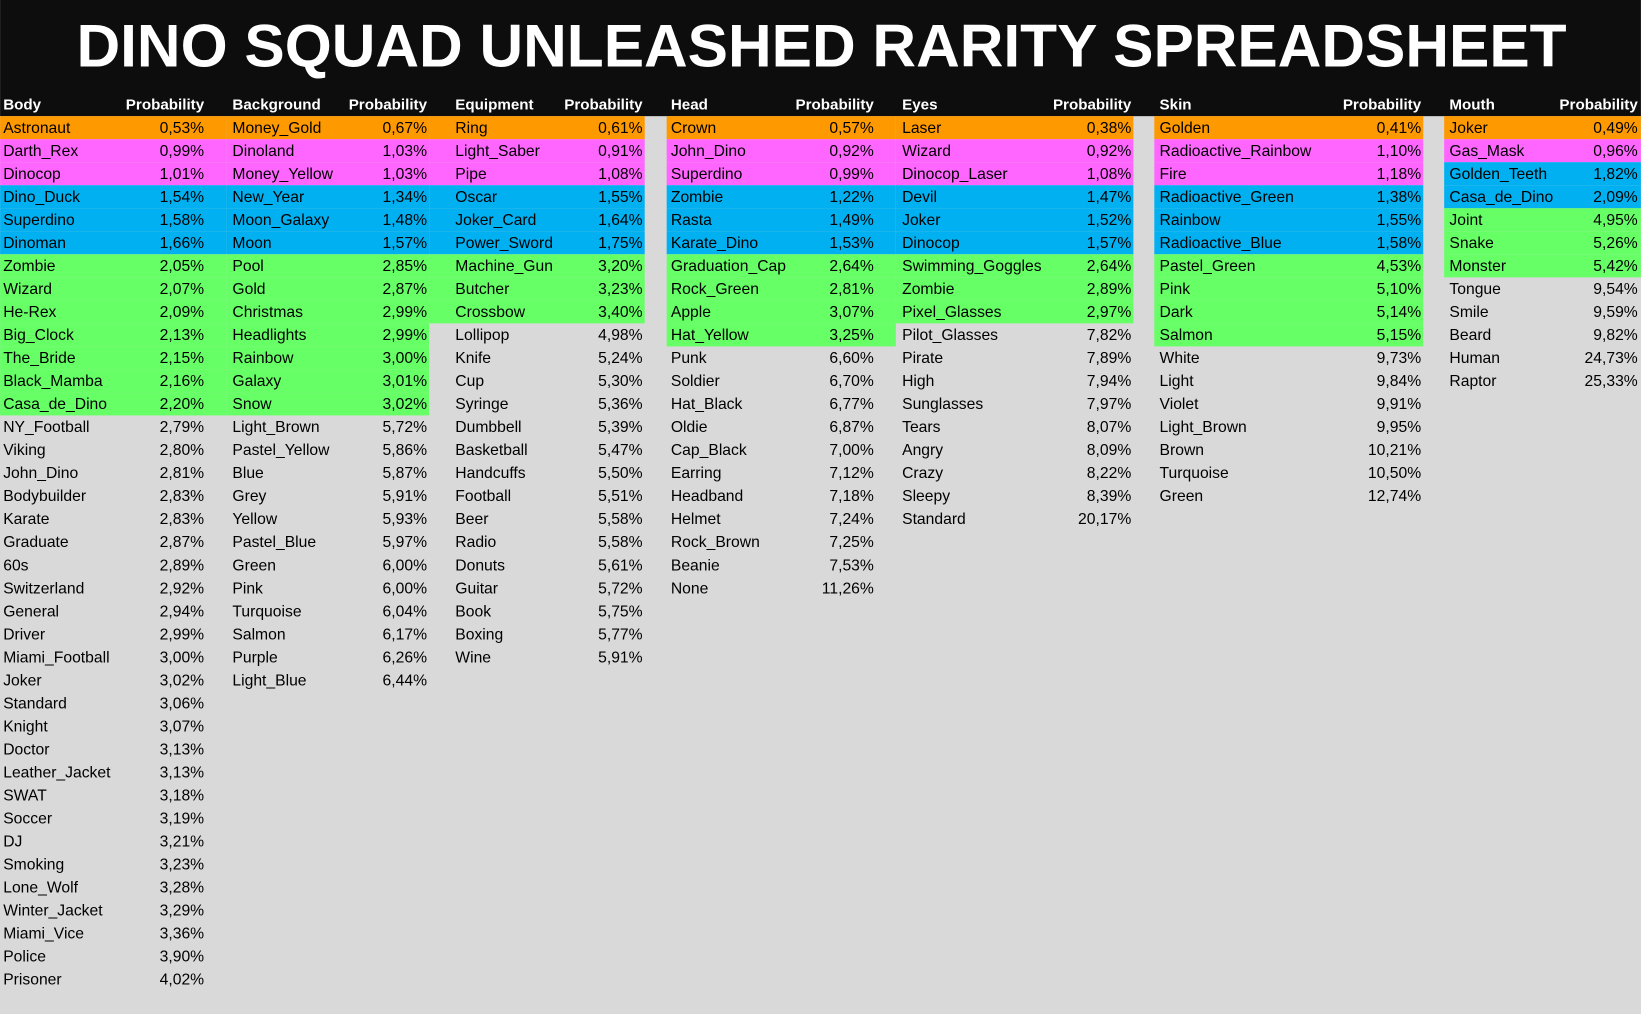 The height and width of the screenshot is (1014, 1641). Describe the element at coordinates (620, 657) in the screenshot. I see `trait-probability: 5,91%` at that location.